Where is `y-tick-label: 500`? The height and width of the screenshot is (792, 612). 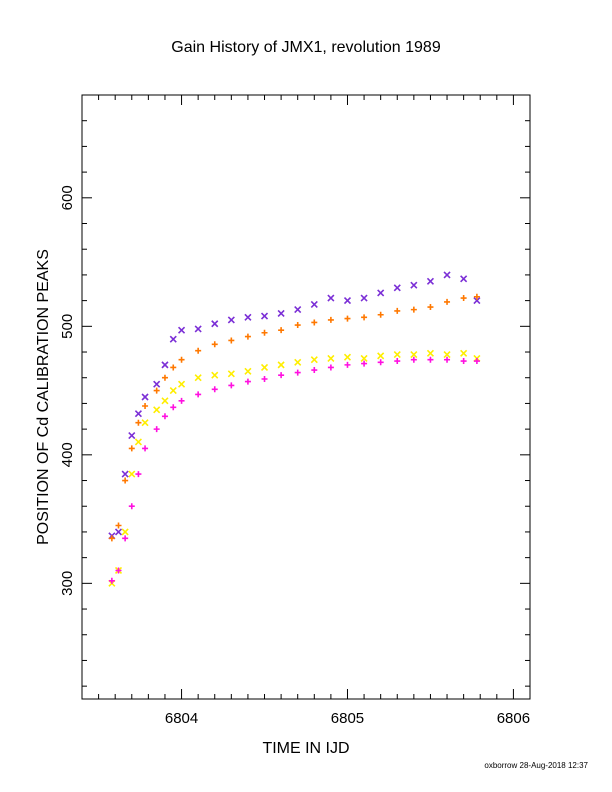 y-tick-label: 500 is located at coordinates (67, 326).